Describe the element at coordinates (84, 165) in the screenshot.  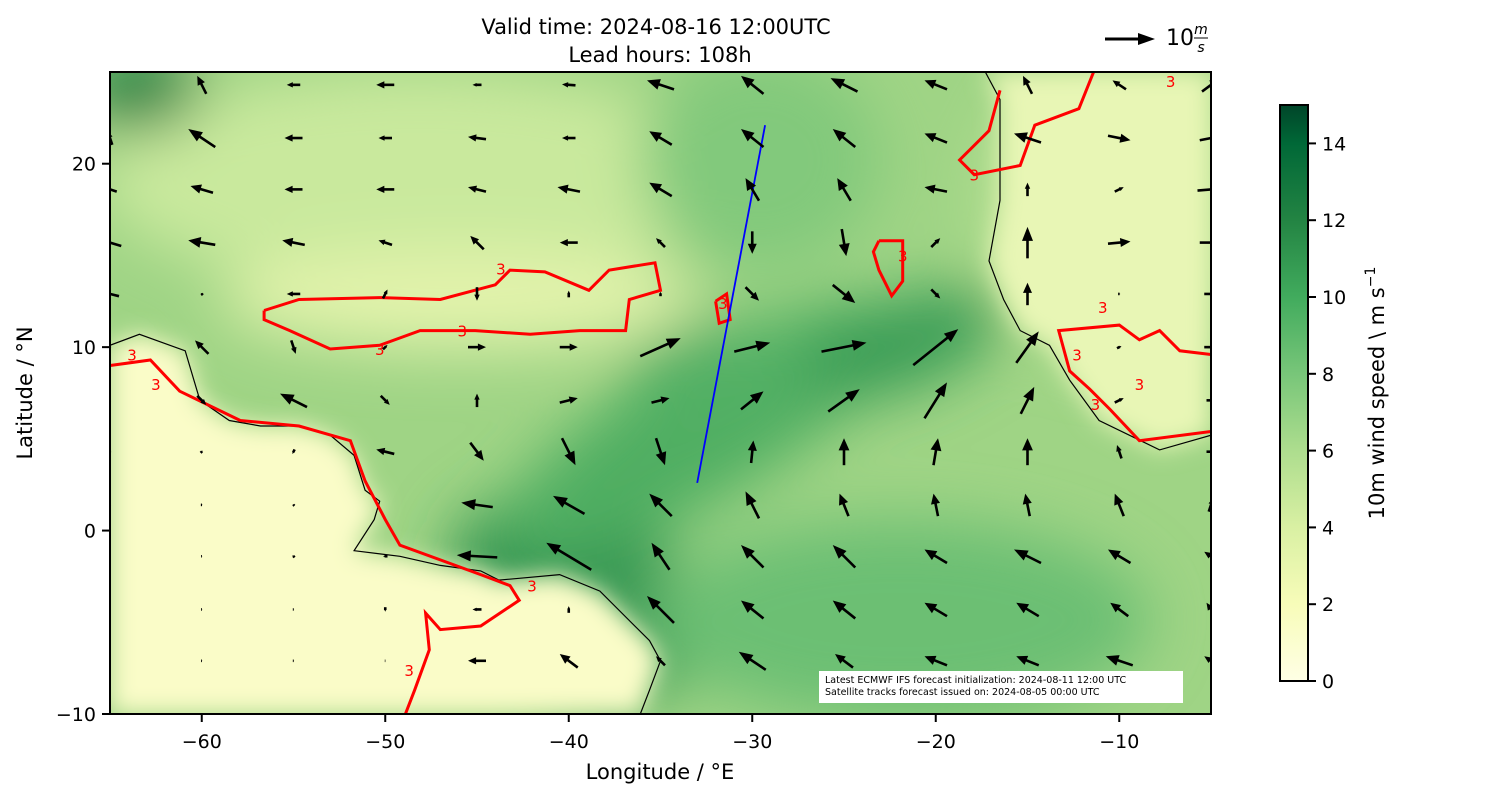
I see `y-tick-label: 20` at that location.